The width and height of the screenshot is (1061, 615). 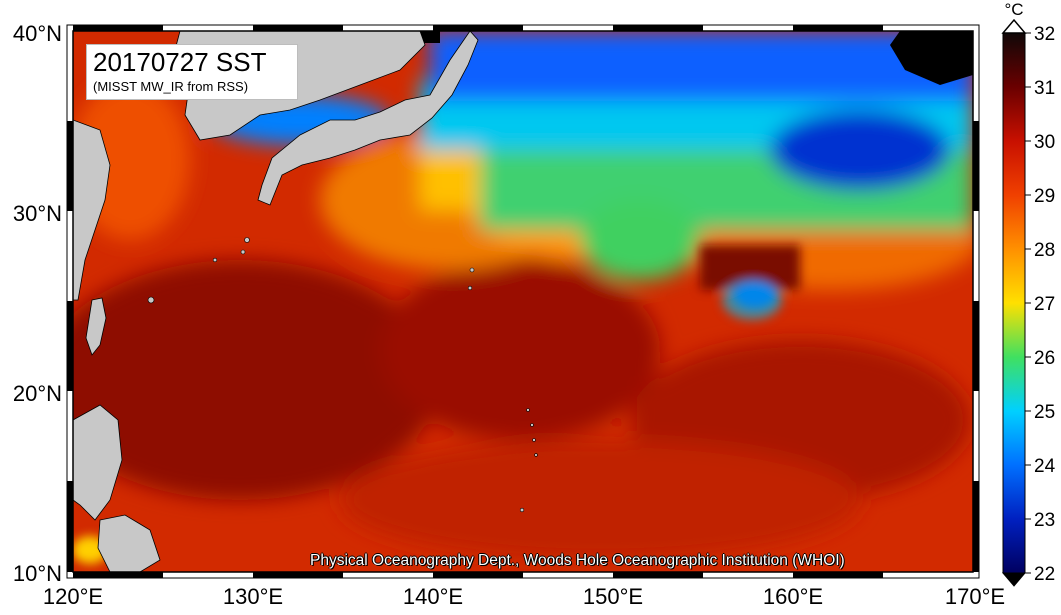 I want to click on longitude-labels: 120°E 130°E 140°E 150°E 160°E 170°E, so click(x=524, y=596).